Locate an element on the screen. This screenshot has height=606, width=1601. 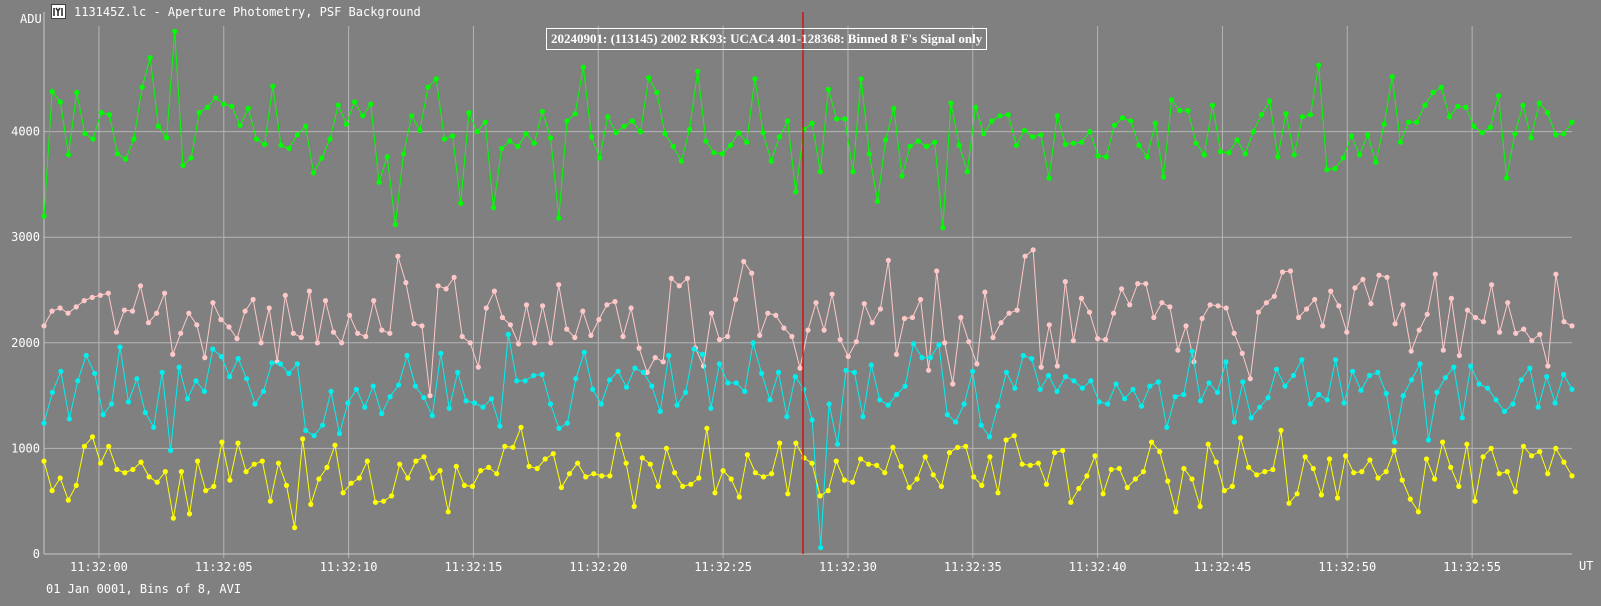
x-tick-label: 11:32:40 is located at coordinates (1098, 567).